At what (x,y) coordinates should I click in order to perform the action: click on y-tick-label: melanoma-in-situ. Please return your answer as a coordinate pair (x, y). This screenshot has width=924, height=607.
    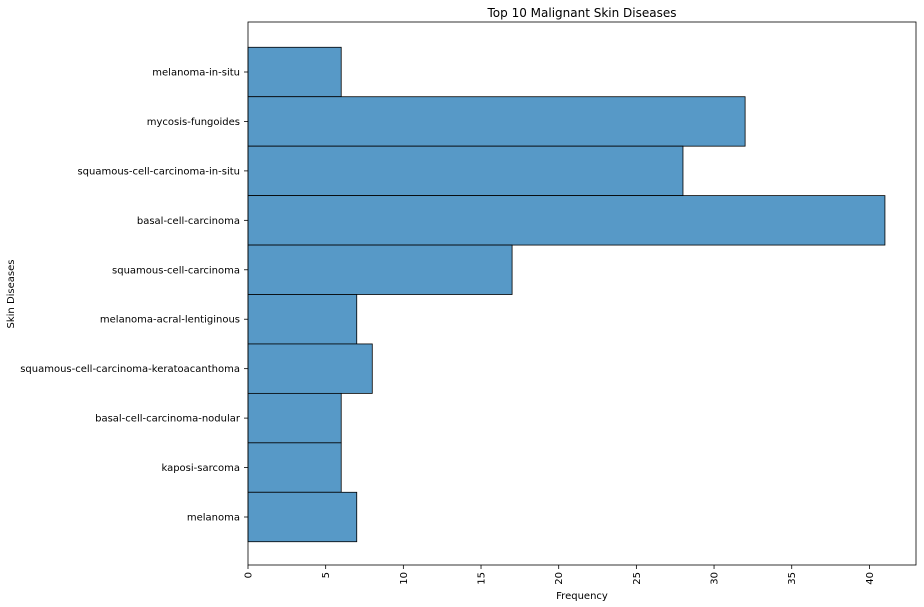
    Looking at the image, I should click on (196, 73).